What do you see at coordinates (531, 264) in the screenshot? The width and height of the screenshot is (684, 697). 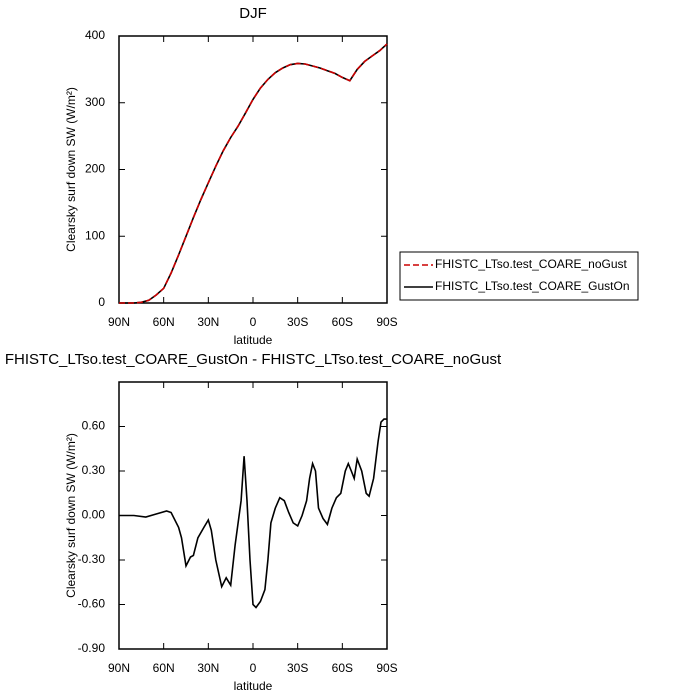 I see `legend-label: FHISTC_LTso.test_COARE_noGust` at bounding box center [531, 264].